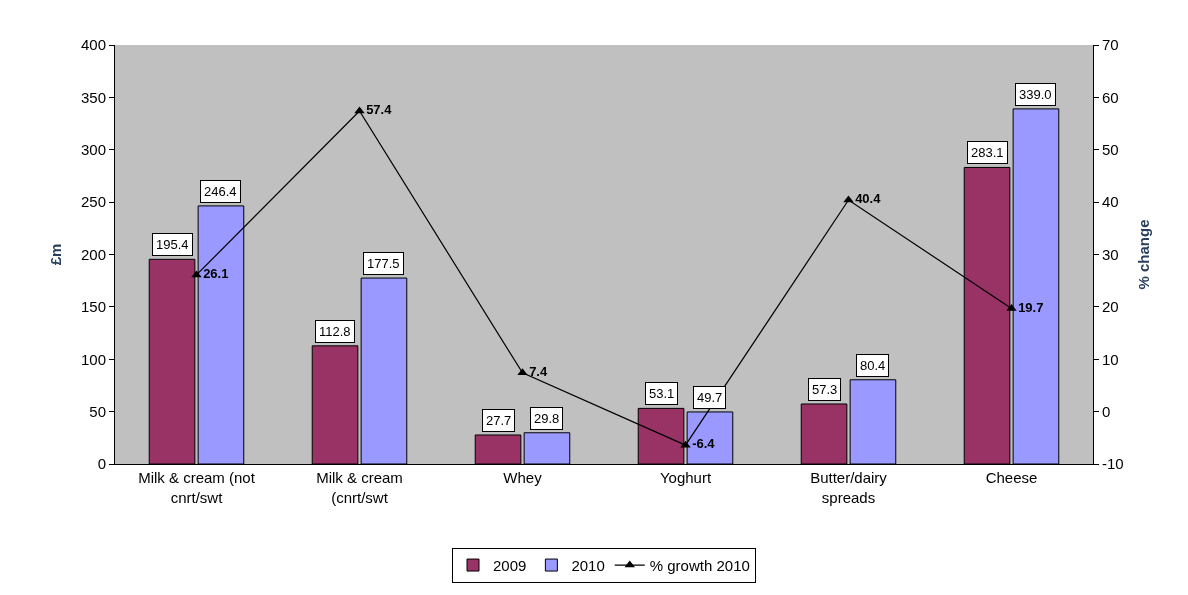  Describe the element at coordinates (499, 420) in the screenshot. I see `data-label: 27.7` at that location.